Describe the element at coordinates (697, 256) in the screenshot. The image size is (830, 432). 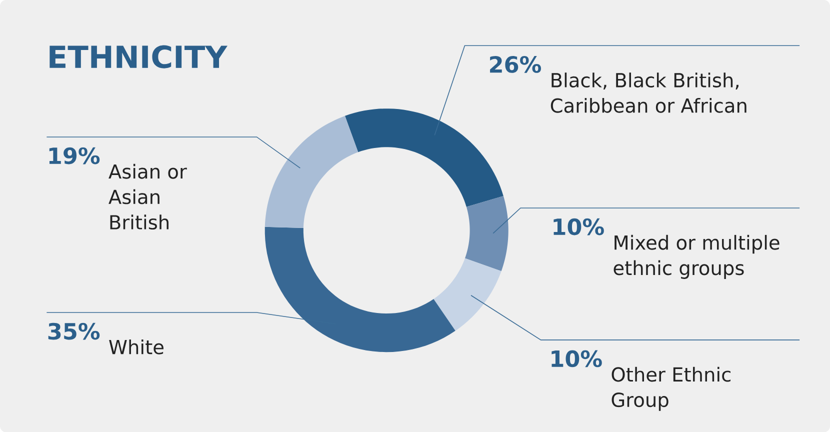
I see `slice-label: Mixed or multiple ethnic groups` at that location.